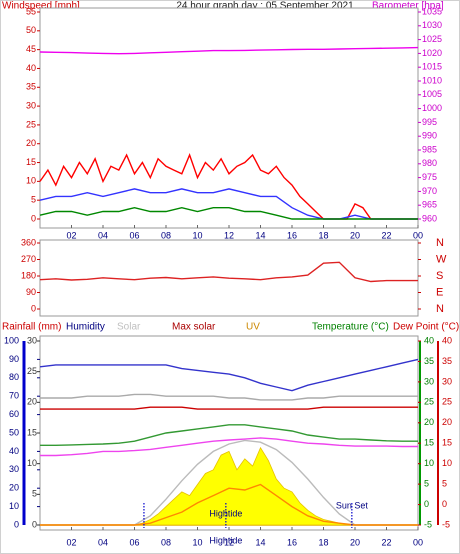  What do you see at coordinates (31, 11) in the screenshot?
I see `y-tick-label: 55` at bounding box center [31, 11].